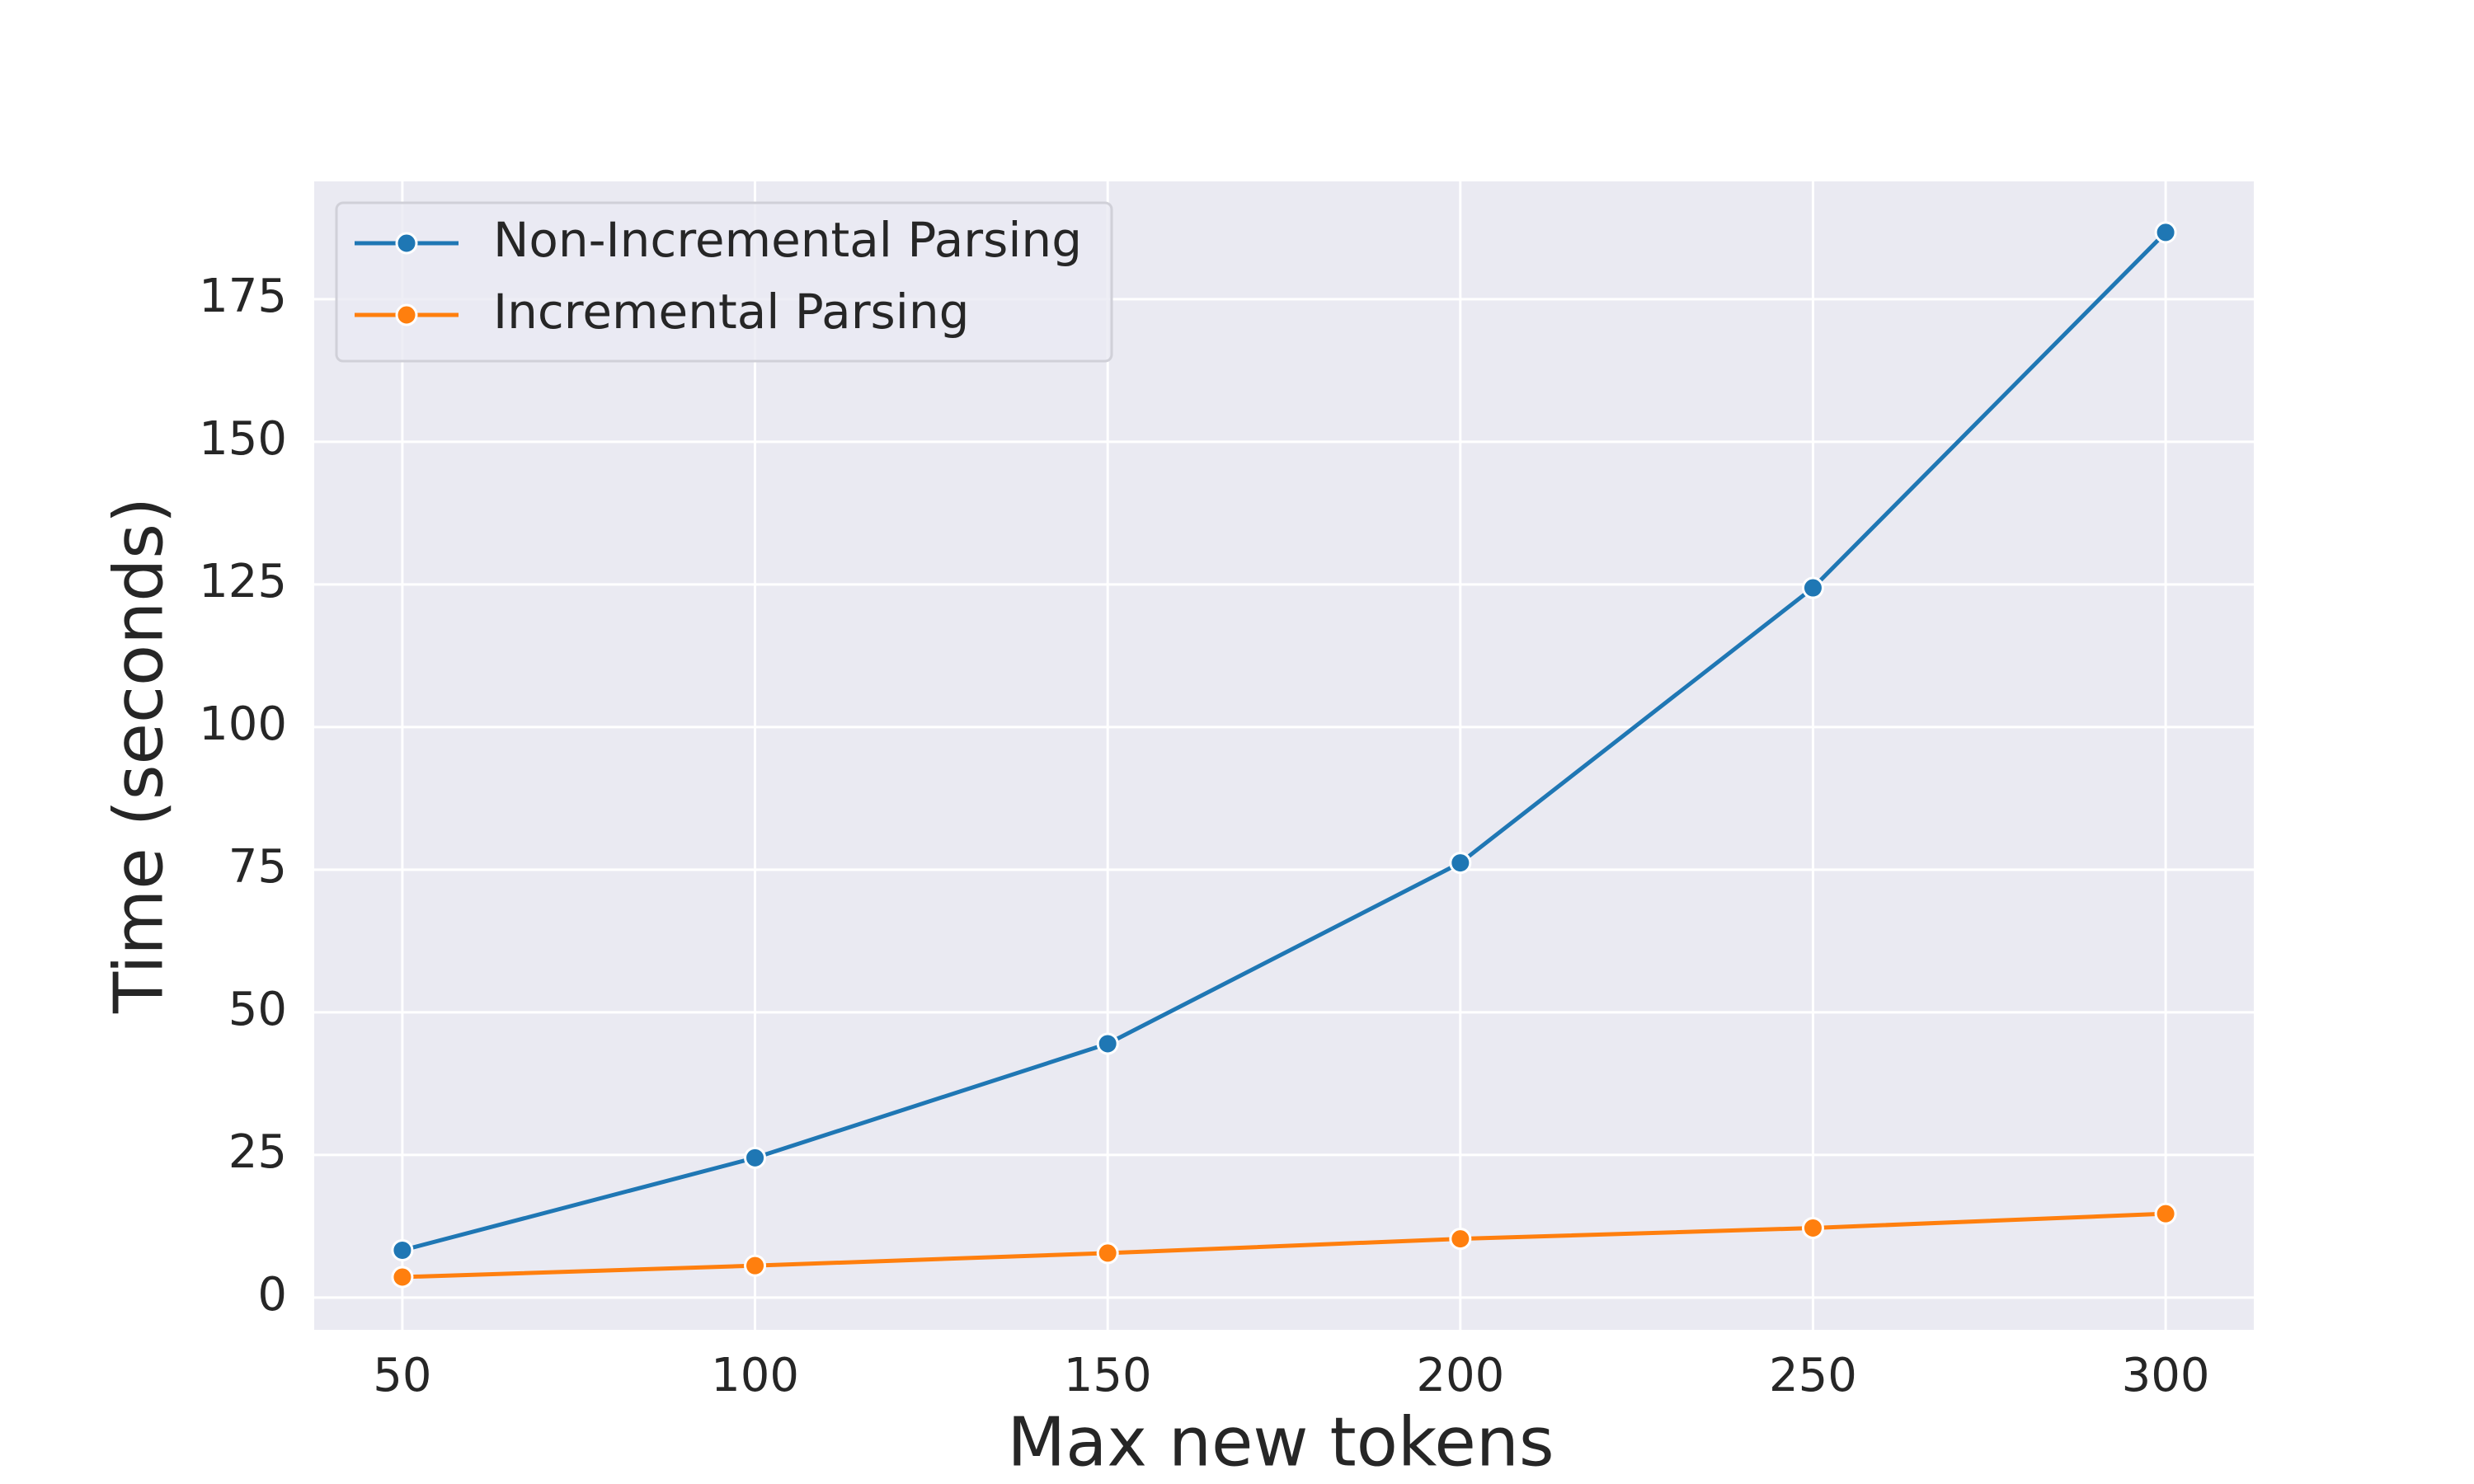  What do you see at coordinates (243, 439) in the screenshot?
I see `y-tick-label: 150` at bounding box center [243, 439].